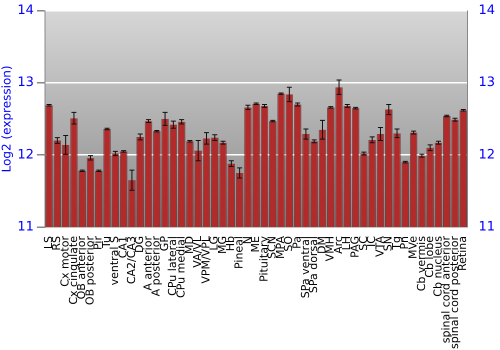 The width and height of the screenshot is (500, 350). I want to click on y-axis-title: Log2 (expression), so click(7, 118).